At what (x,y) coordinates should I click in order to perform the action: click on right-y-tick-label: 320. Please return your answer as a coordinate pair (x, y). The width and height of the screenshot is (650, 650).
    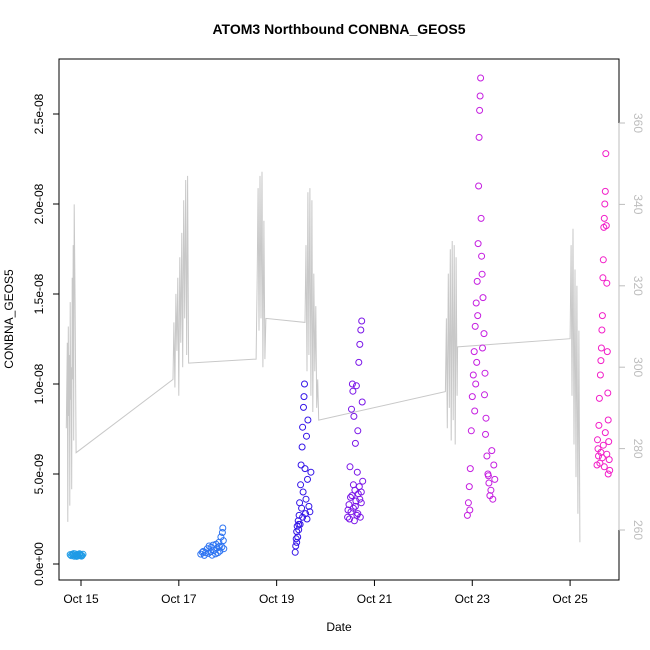
    Looking at the image, I should click on (638, 286).